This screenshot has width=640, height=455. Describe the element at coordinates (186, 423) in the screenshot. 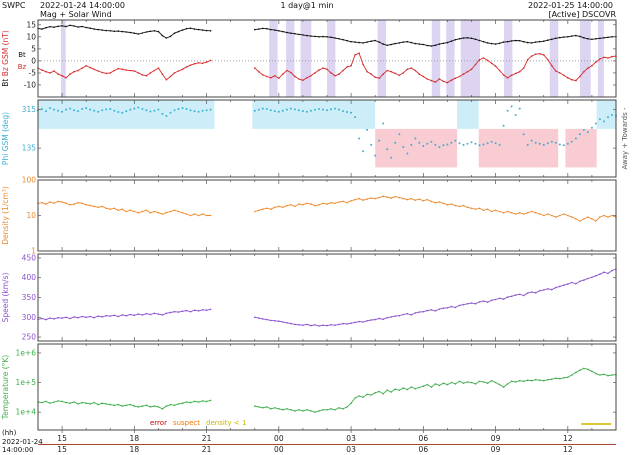

I see `legend-suspect: suspect` at that location.